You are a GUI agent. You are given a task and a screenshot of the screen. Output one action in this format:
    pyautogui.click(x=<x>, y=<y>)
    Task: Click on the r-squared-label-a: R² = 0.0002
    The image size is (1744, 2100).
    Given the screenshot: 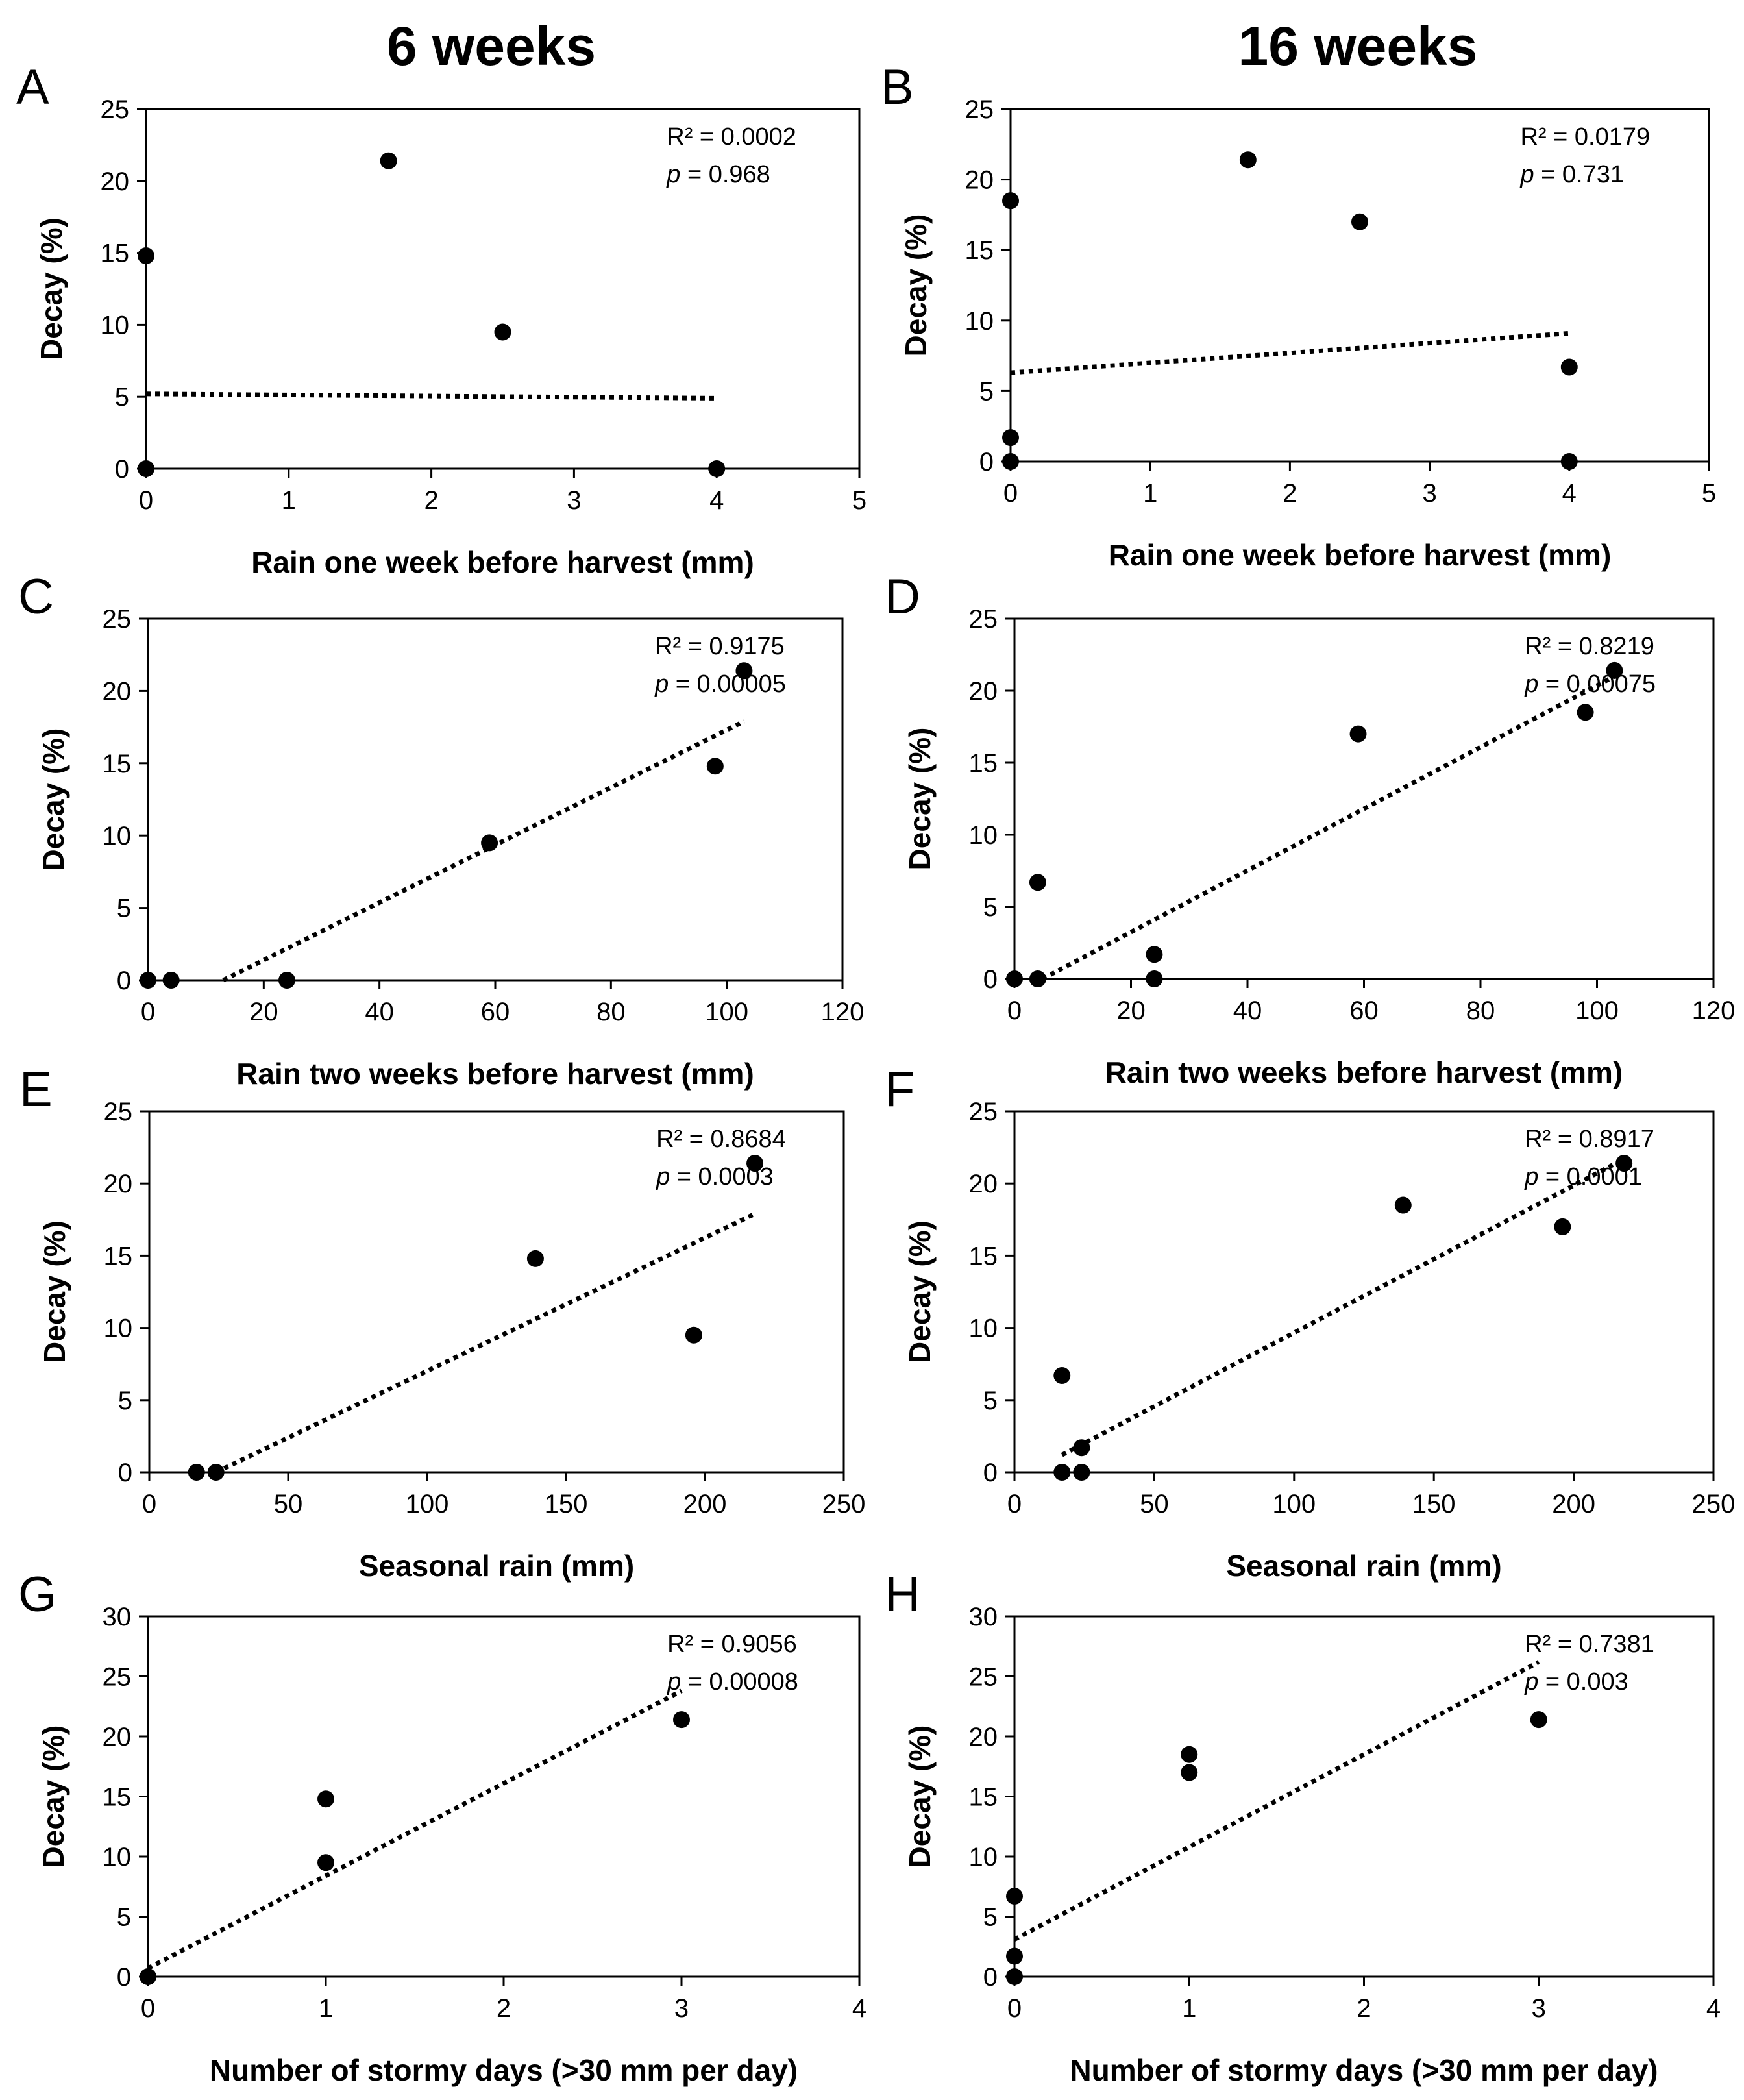 What is the action you would take?
    pyautogui.click(x=731, y=137)
    